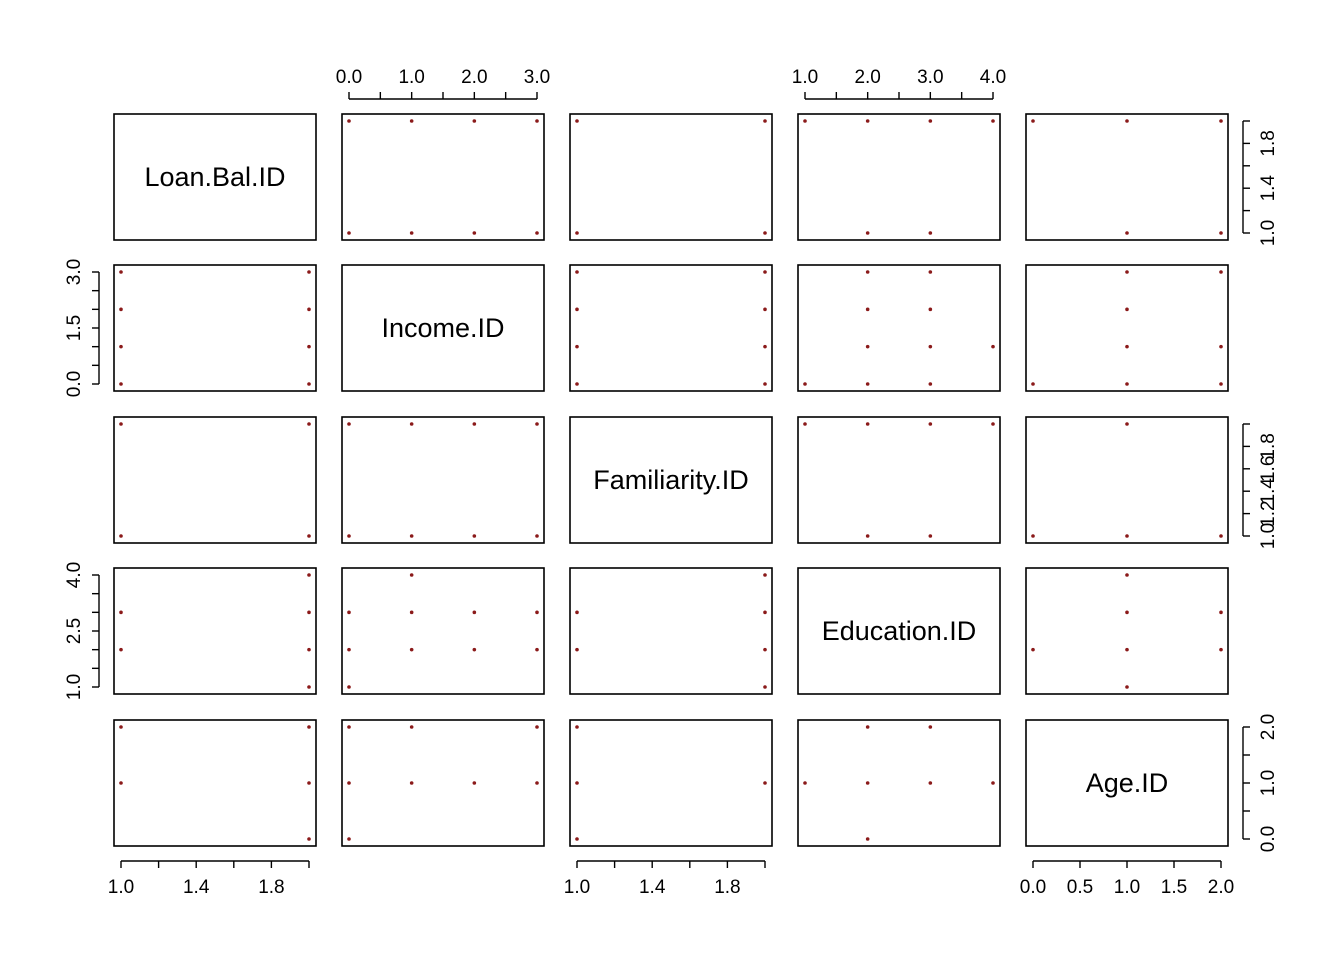 Image resolution: width=1344 pixels, height=960 pixels. What do you see at coordinates (474, 77) in the screenshot?
I see `tick-label-top-c1-4: 2.0` at bounding box center [474, 77].